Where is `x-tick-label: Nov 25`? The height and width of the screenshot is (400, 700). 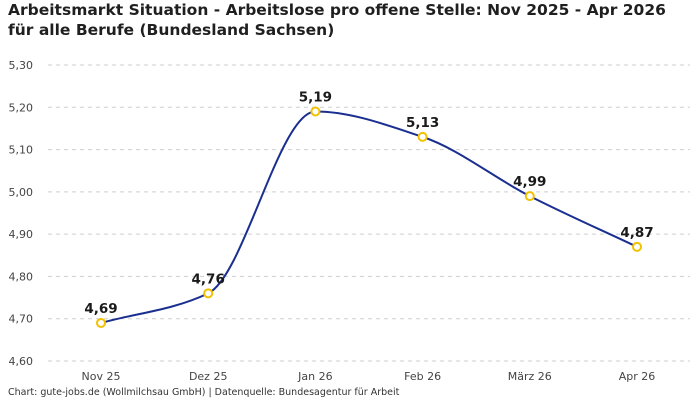 x-tick-label: Nov 25 is located at coordinates (101, 376).